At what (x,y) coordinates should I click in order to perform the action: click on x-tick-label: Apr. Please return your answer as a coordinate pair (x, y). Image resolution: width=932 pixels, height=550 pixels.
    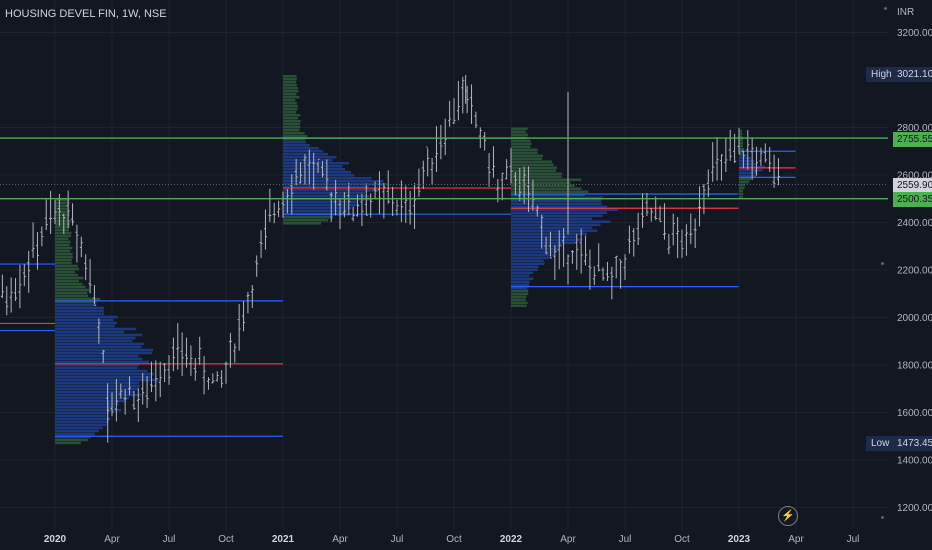
    Looking at the image, I should click on (796, 539).